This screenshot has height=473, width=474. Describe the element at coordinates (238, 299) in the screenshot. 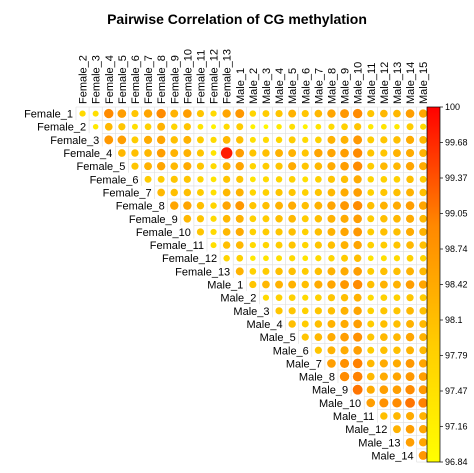

I see `row-label: Male_2` at that location.